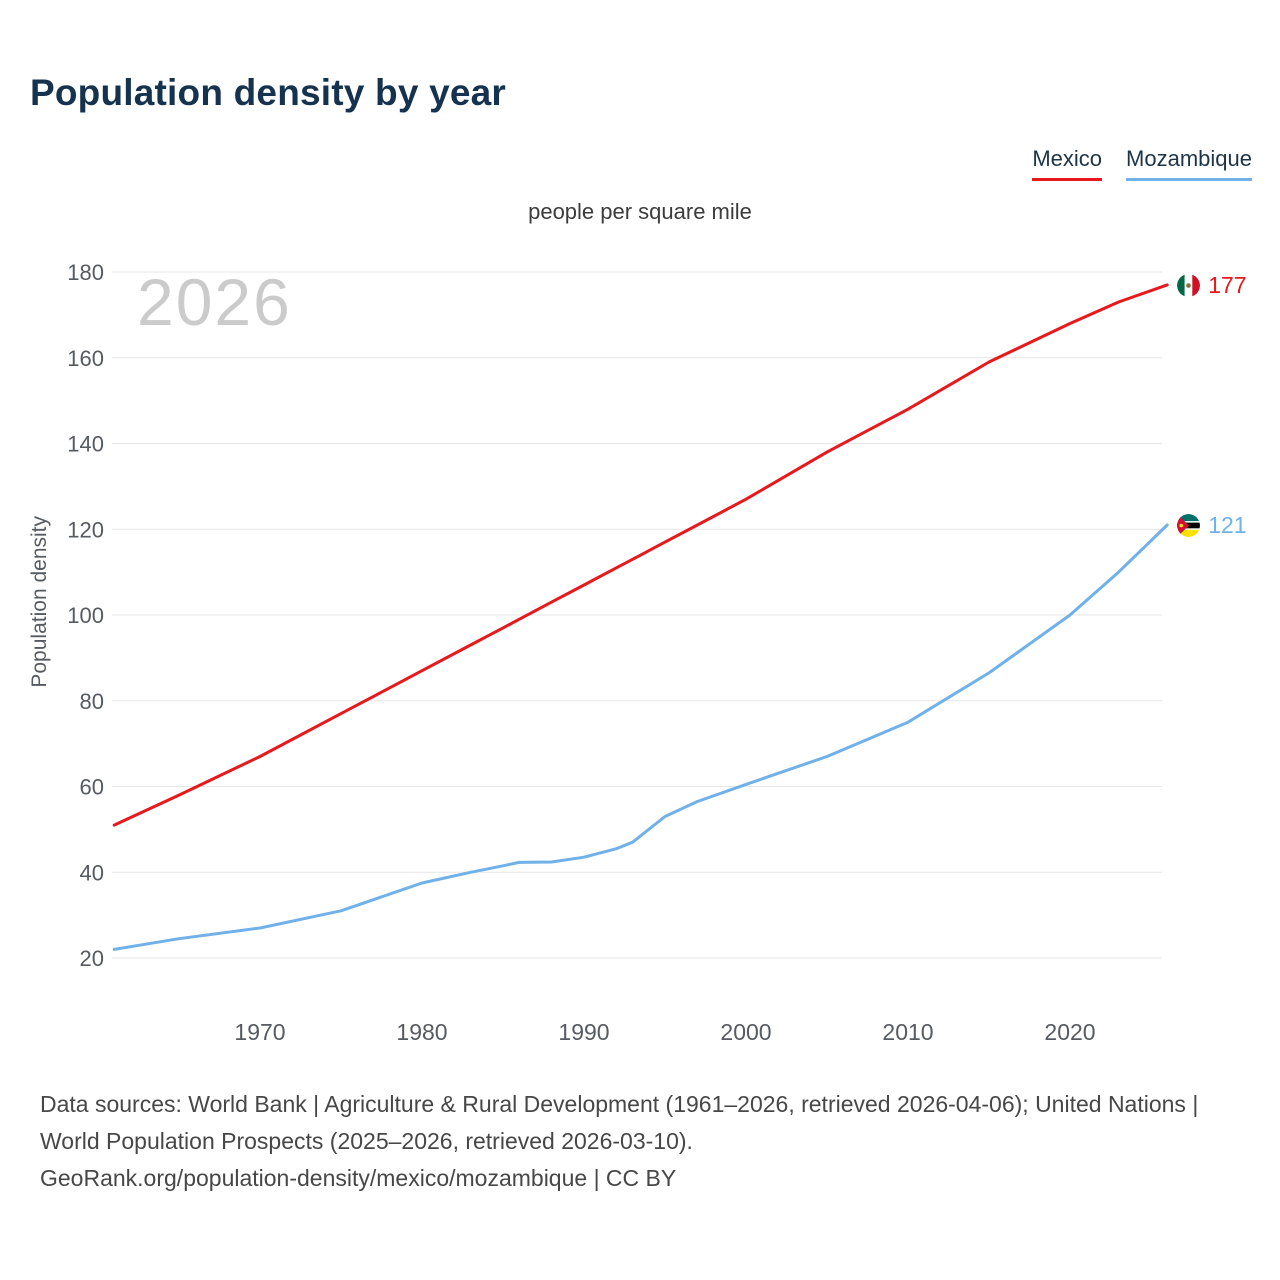 Image resolution: width=1280 pixels, height=1280 pixels. What do you see at coordinates (214, 302) in the screenshot?
I see `watermark-year: 2026` at bounding box center [214, 302].